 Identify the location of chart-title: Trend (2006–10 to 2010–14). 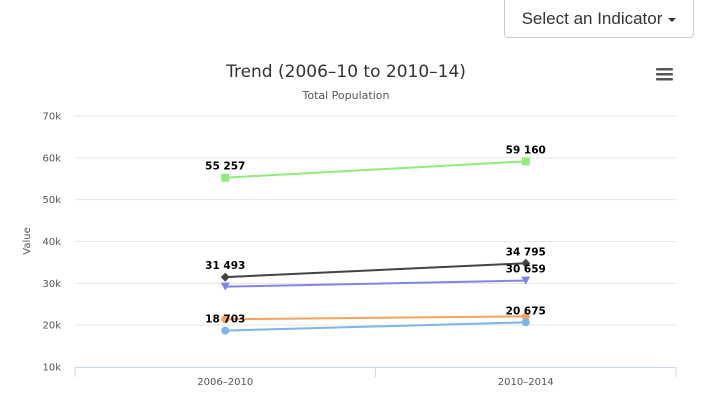
(345, 72).